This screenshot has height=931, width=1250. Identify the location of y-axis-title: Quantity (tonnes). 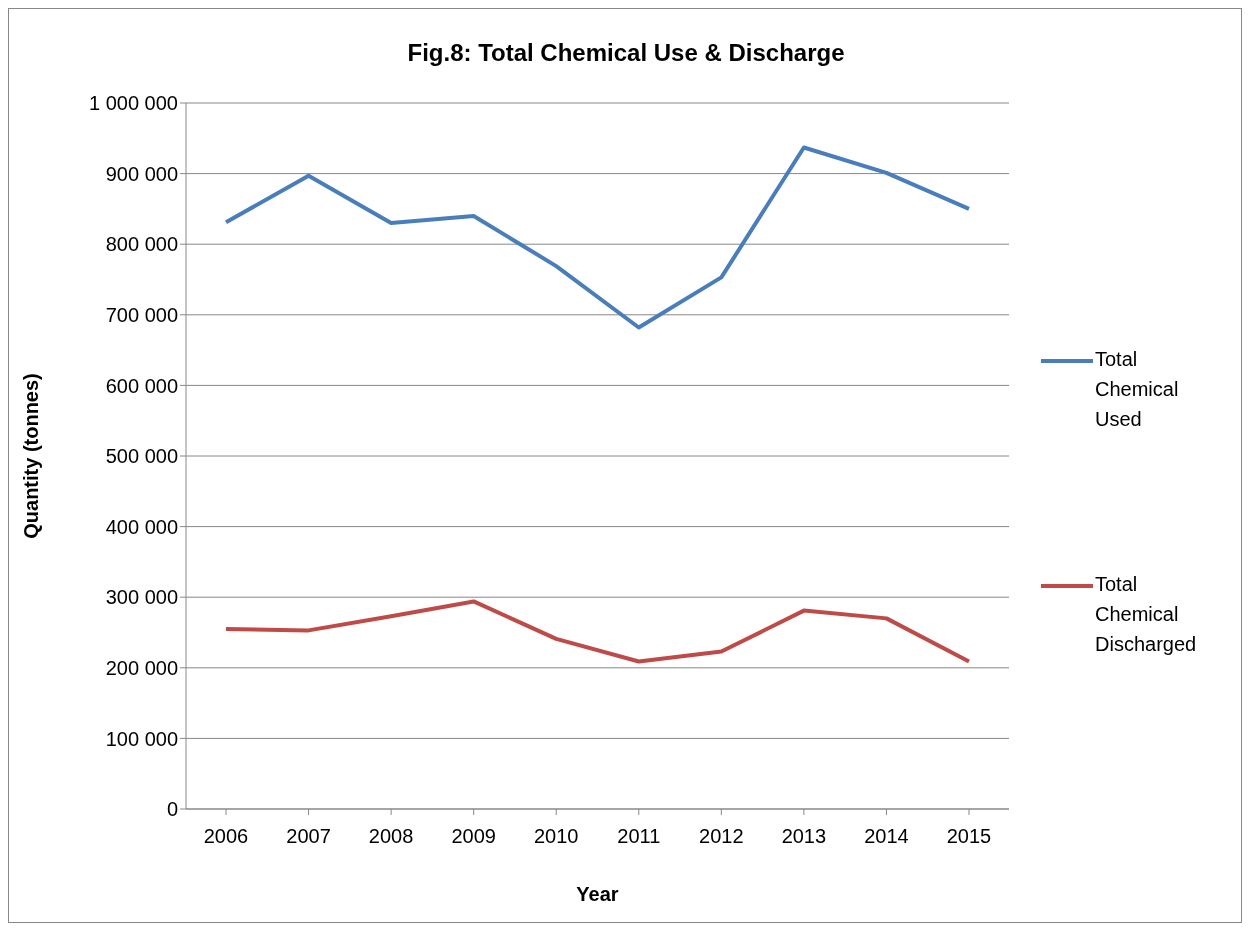
(31, 456).